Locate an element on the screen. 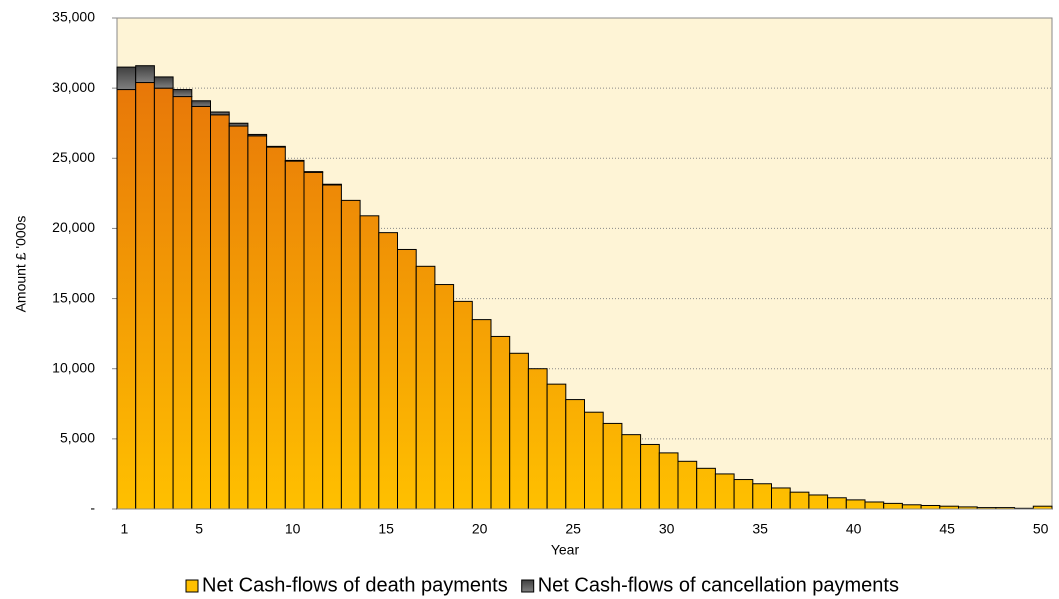 Image resolution: width=1059 pixels, height=599 pixels. x-tick-label: 25 is located at coordinates (573, 529).